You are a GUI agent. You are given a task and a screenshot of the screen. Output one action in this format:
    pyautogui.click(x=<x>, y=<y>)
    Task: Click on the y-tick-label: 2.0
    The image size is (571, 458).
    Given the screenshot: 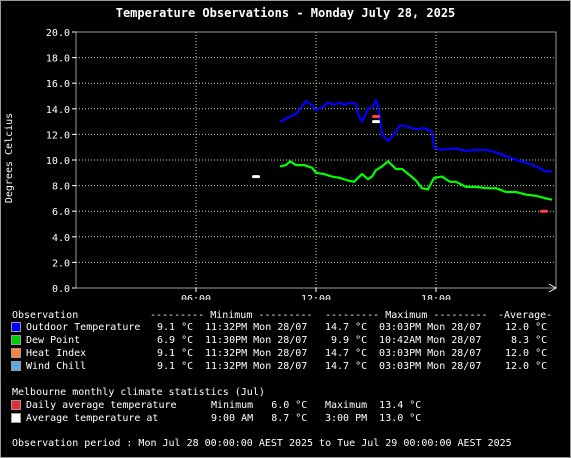 What is the action you would take?
    pyautogui.click(x=61, y=263)
    